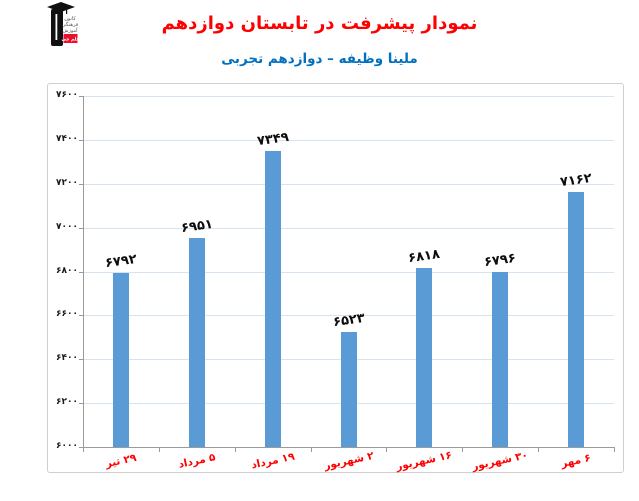 This screenshot has width=639, height=501. Describe the element at coordinates (576, 461) in the screenshot. I see `x-category-label: ۶ مهر` at that location.